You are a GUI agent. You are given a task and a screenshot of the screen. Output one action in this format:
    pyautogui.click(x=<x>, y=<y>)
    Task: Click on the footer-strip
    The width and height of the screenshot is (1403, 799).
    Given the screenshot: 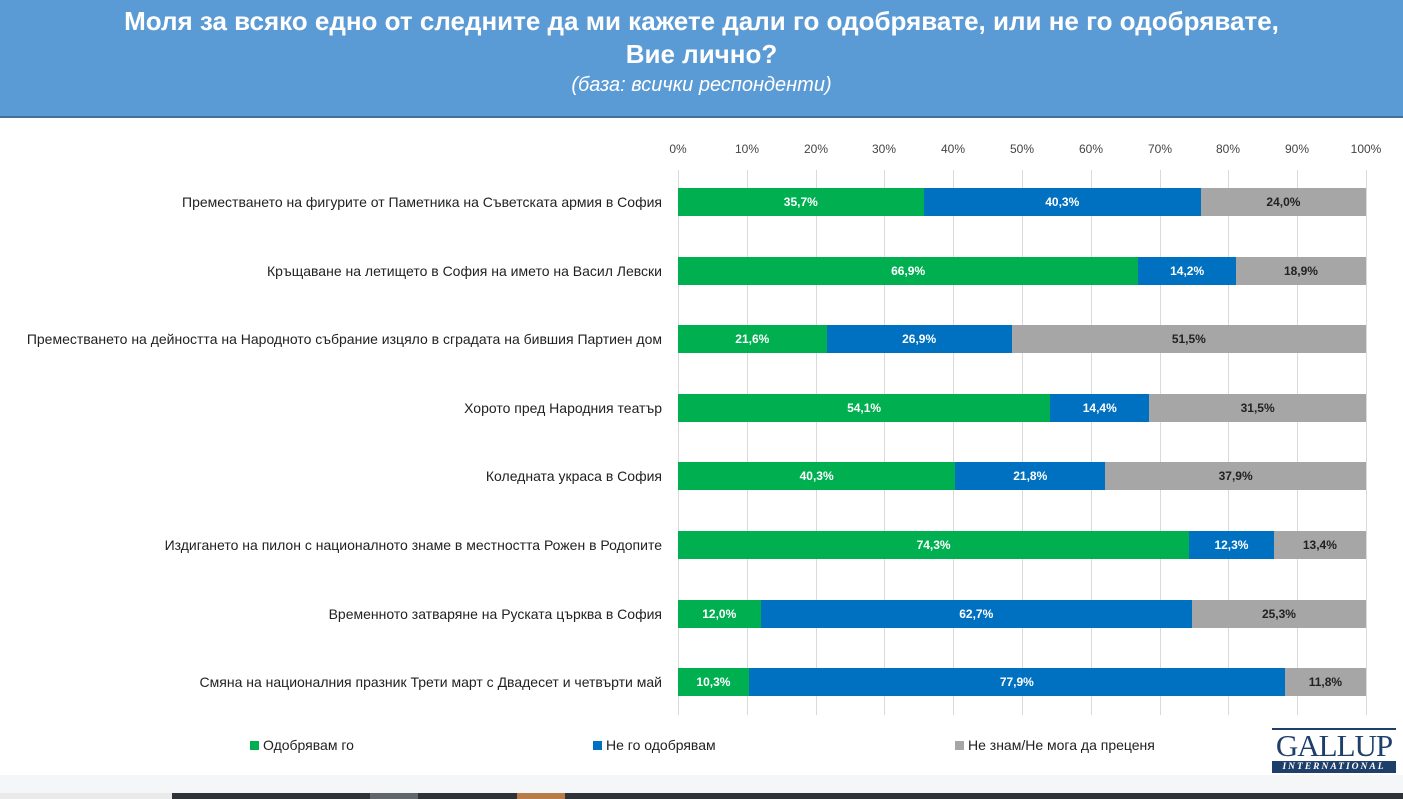 What is the action you would take?
    pyautogui.click(x=701, y=784)
    